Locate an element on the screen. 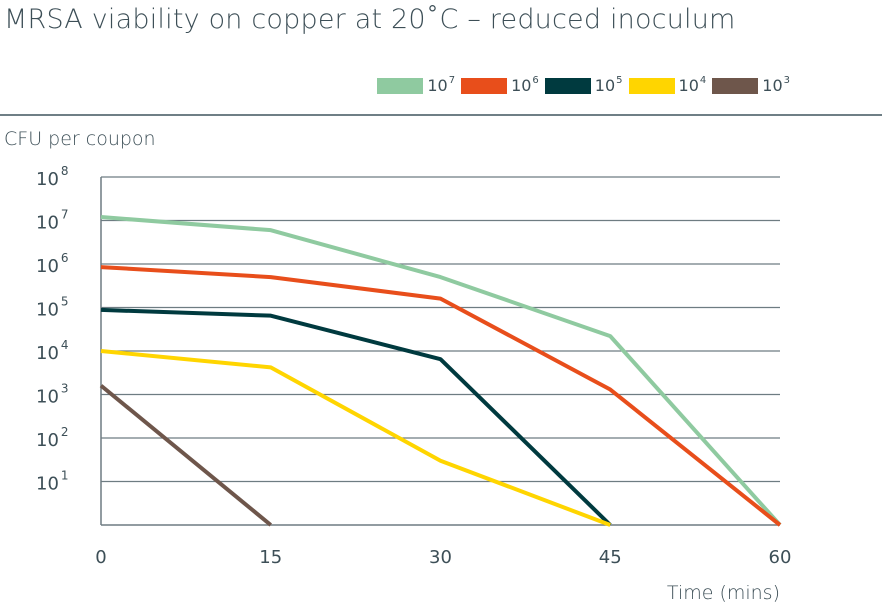  y-tick-label: 10 7 is located at coordinates (52, 221).